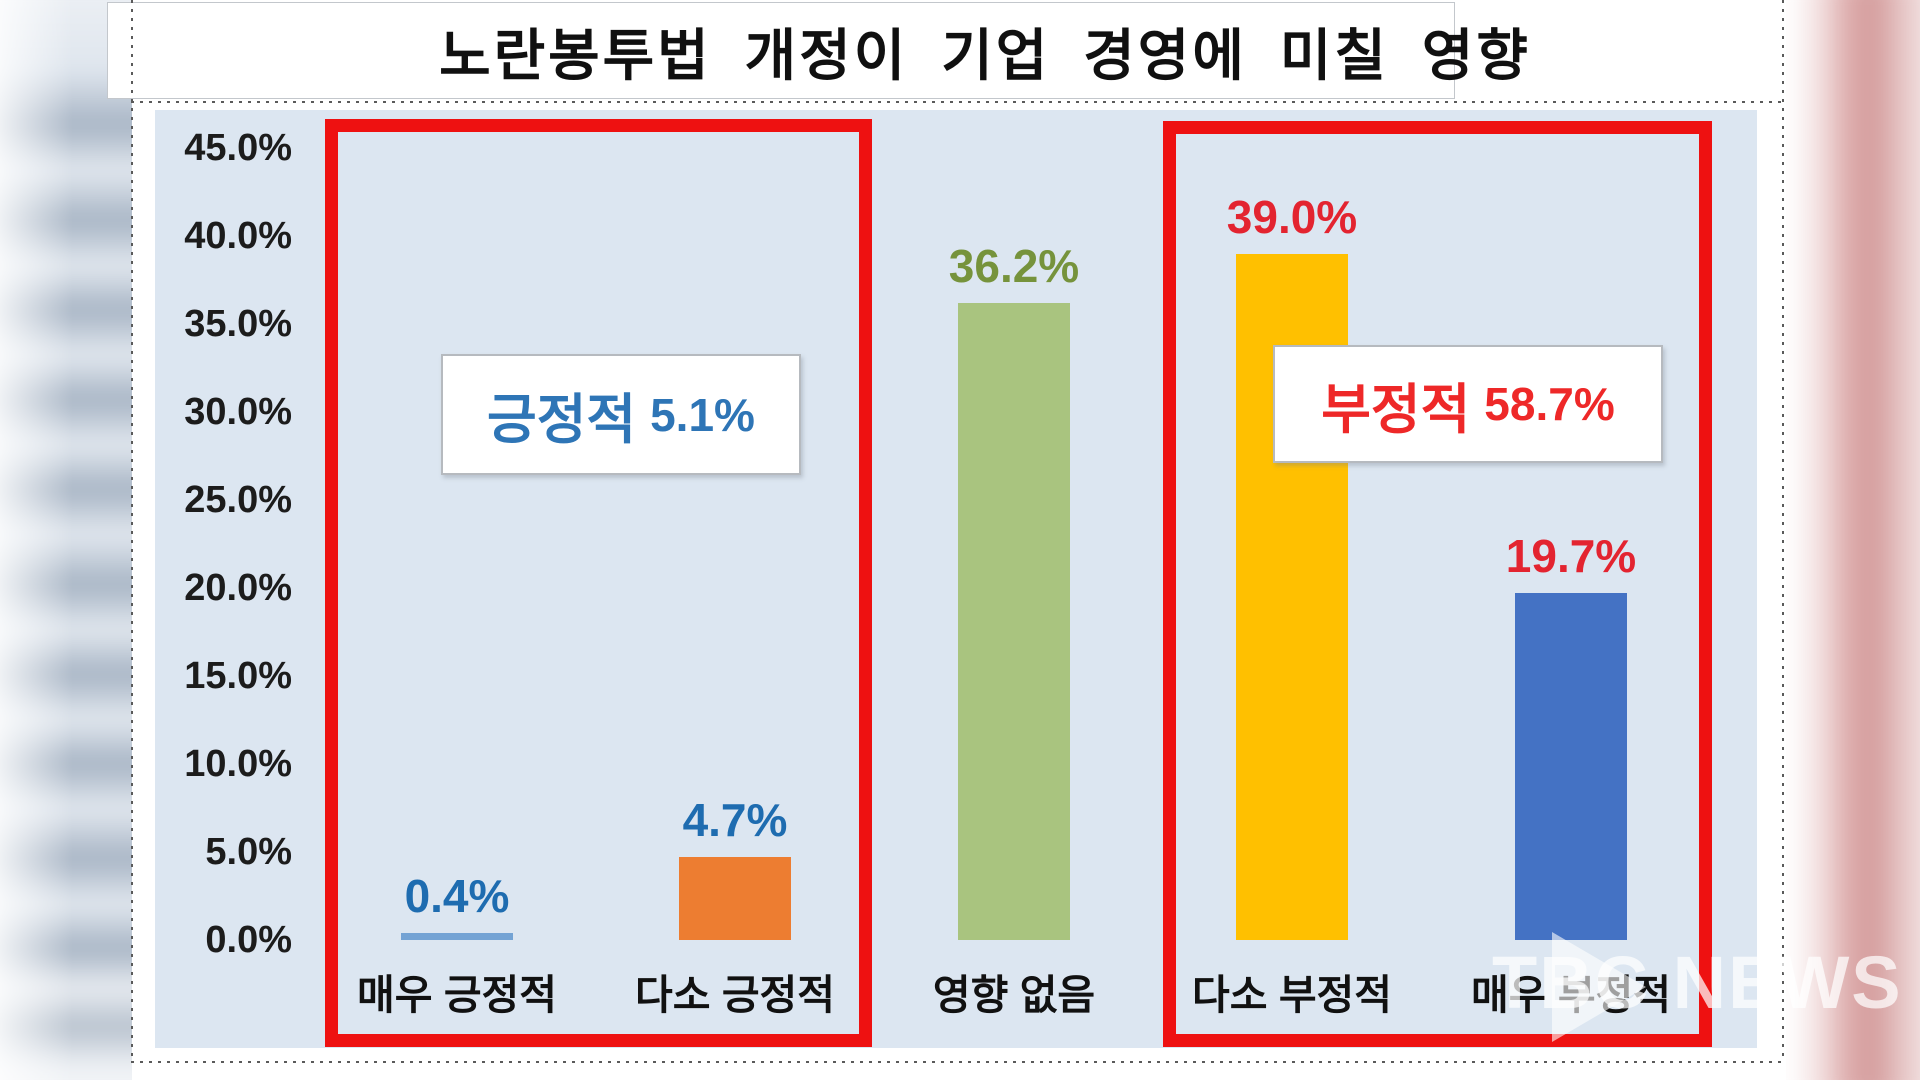  Describe the element at coordinates (1599, 987) in the screenshot. I see `play-triangle-icon` at that location.